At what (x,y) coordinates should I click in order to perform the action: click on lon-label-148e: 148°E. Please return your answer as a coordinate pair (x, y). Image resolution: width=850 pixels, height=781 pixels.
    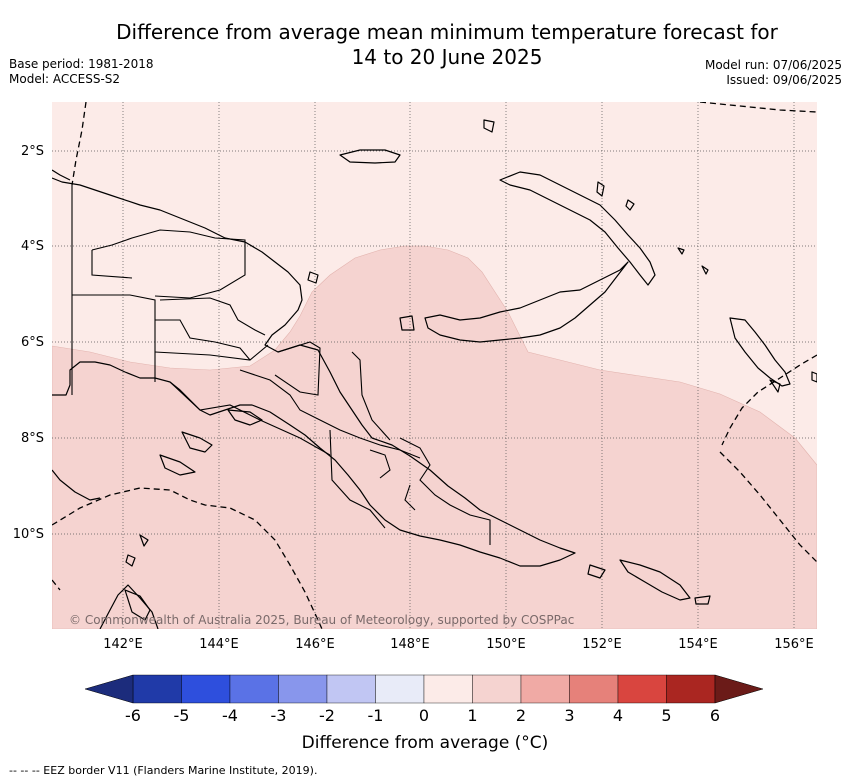
    Looking at the image, I should click on (410, 644).